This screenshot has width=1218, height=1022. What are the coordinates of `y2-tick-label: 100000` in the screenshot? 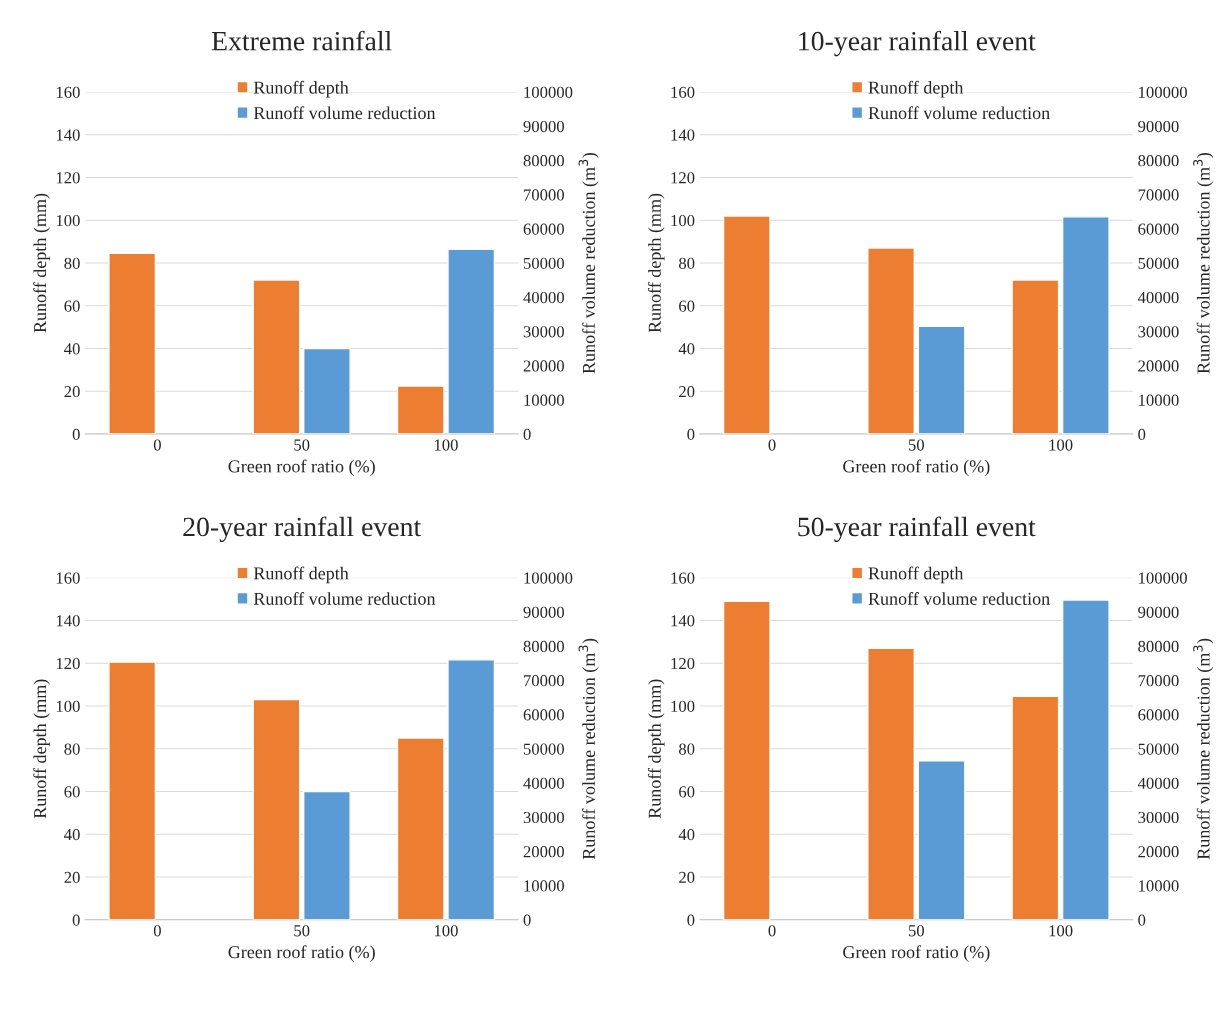 It's located at (1163, 92).